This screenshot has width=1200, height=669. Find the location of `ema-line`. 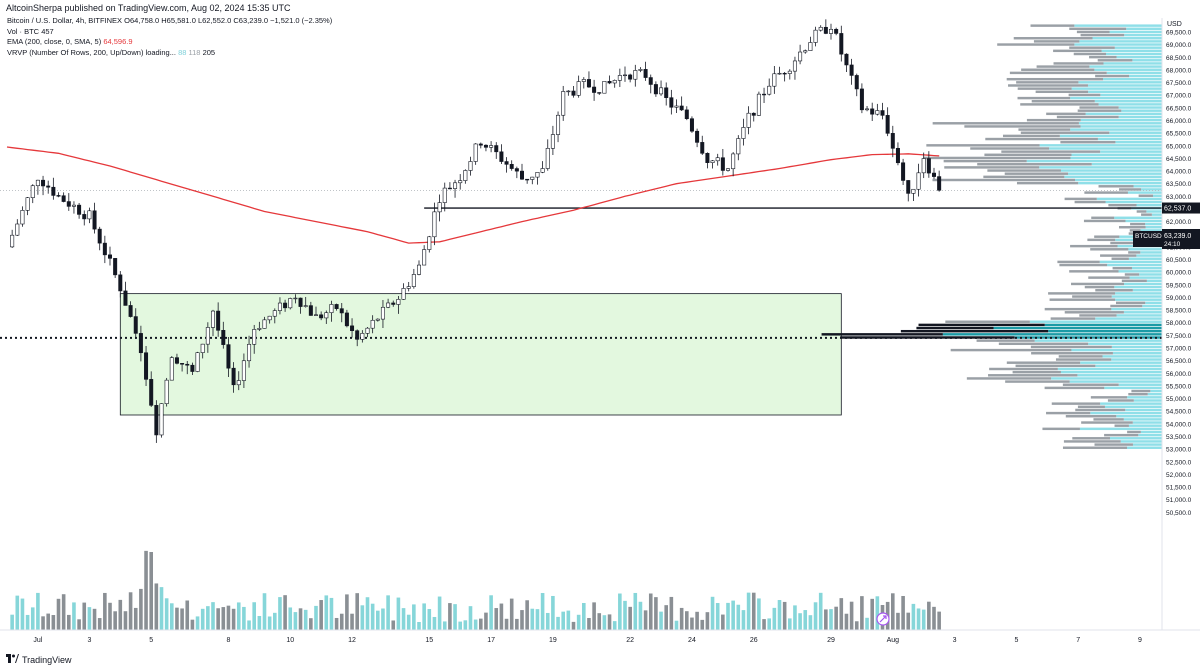

ema-line is located at coordinates (473, 195).